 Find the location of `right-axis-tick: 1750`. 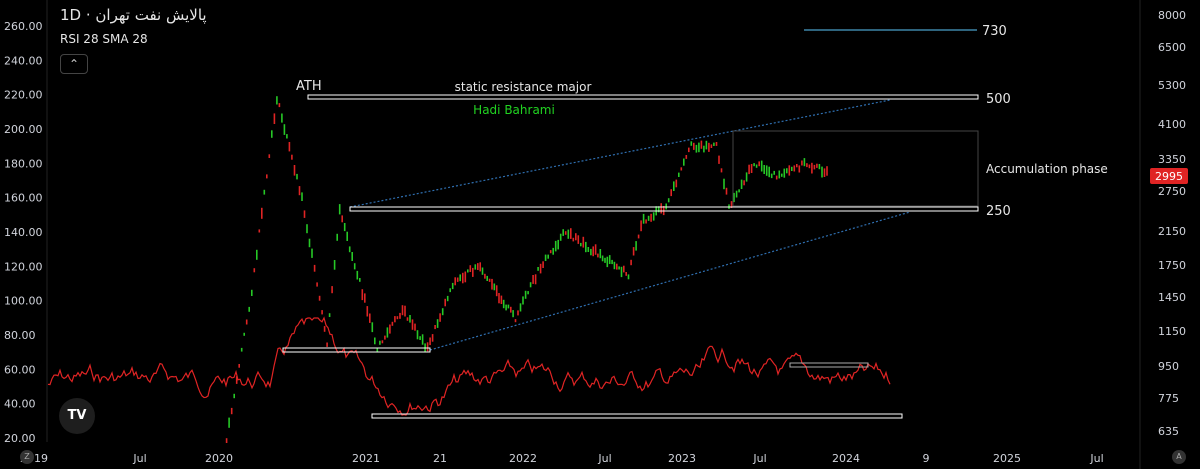

right-axis-tick: 1750 is located at coordinates (1172, 265).